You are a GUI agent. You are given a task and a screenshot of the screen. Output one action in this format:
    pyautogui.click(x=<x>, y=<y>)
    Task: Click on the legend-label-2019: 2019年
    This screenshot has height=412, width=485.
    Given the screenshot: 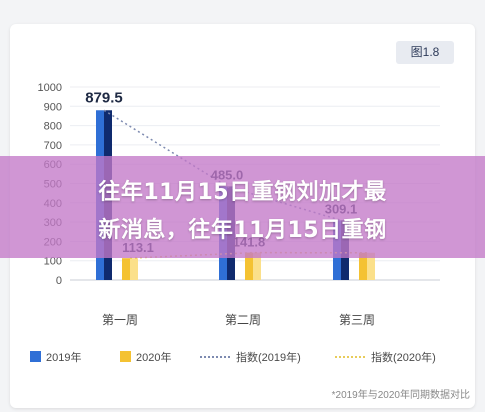 What is the action you would take?
    pyautogui.click(x=64, y=358)
    